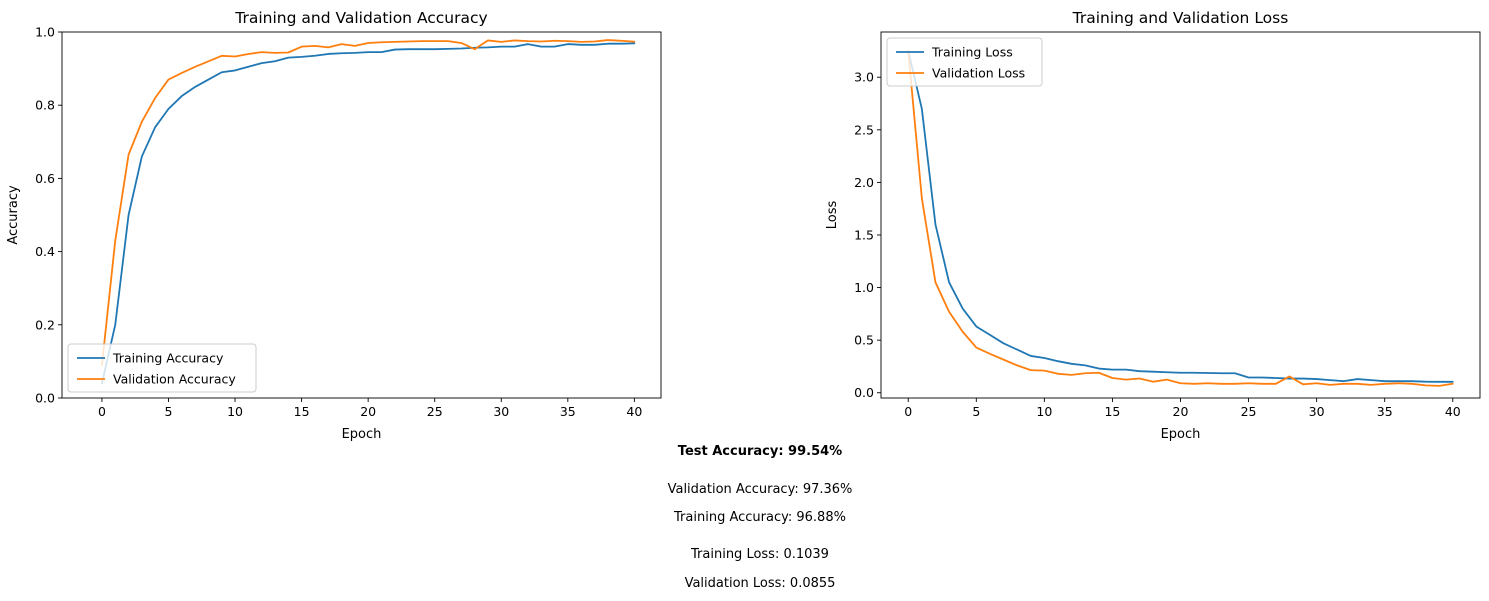 The height and width of the screenshot is (601, 1489). I want to click on y-tick-label: 0.5, so click(864, 340).